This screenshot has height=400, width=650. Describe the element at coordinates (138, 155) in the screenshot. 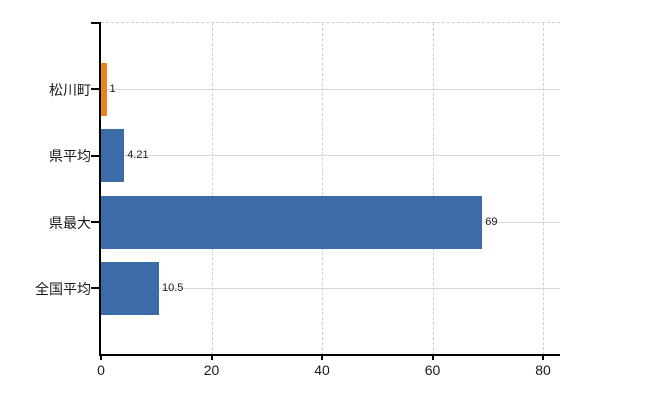

I see `bar-value-label: 4.21` at that location.